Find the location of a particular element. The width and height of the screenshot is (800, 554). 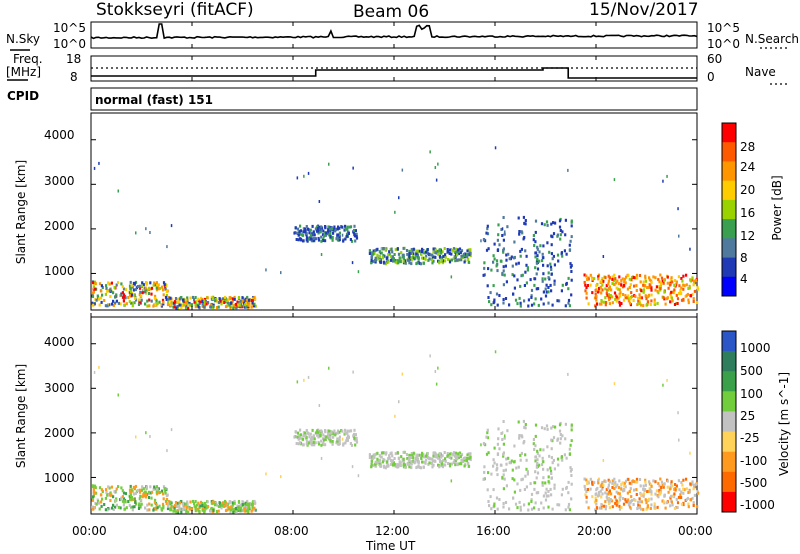

search-label: N.Search is located at coordinates (772, 39).